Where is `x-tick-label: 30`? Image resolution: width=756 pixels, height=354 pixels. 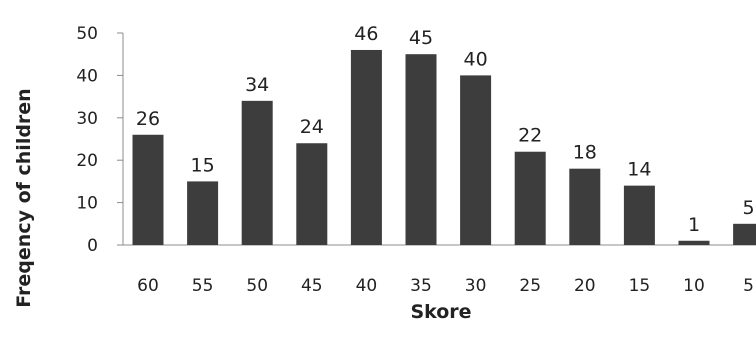
x-tick-label: 30 is located at coordinates (476, 286).